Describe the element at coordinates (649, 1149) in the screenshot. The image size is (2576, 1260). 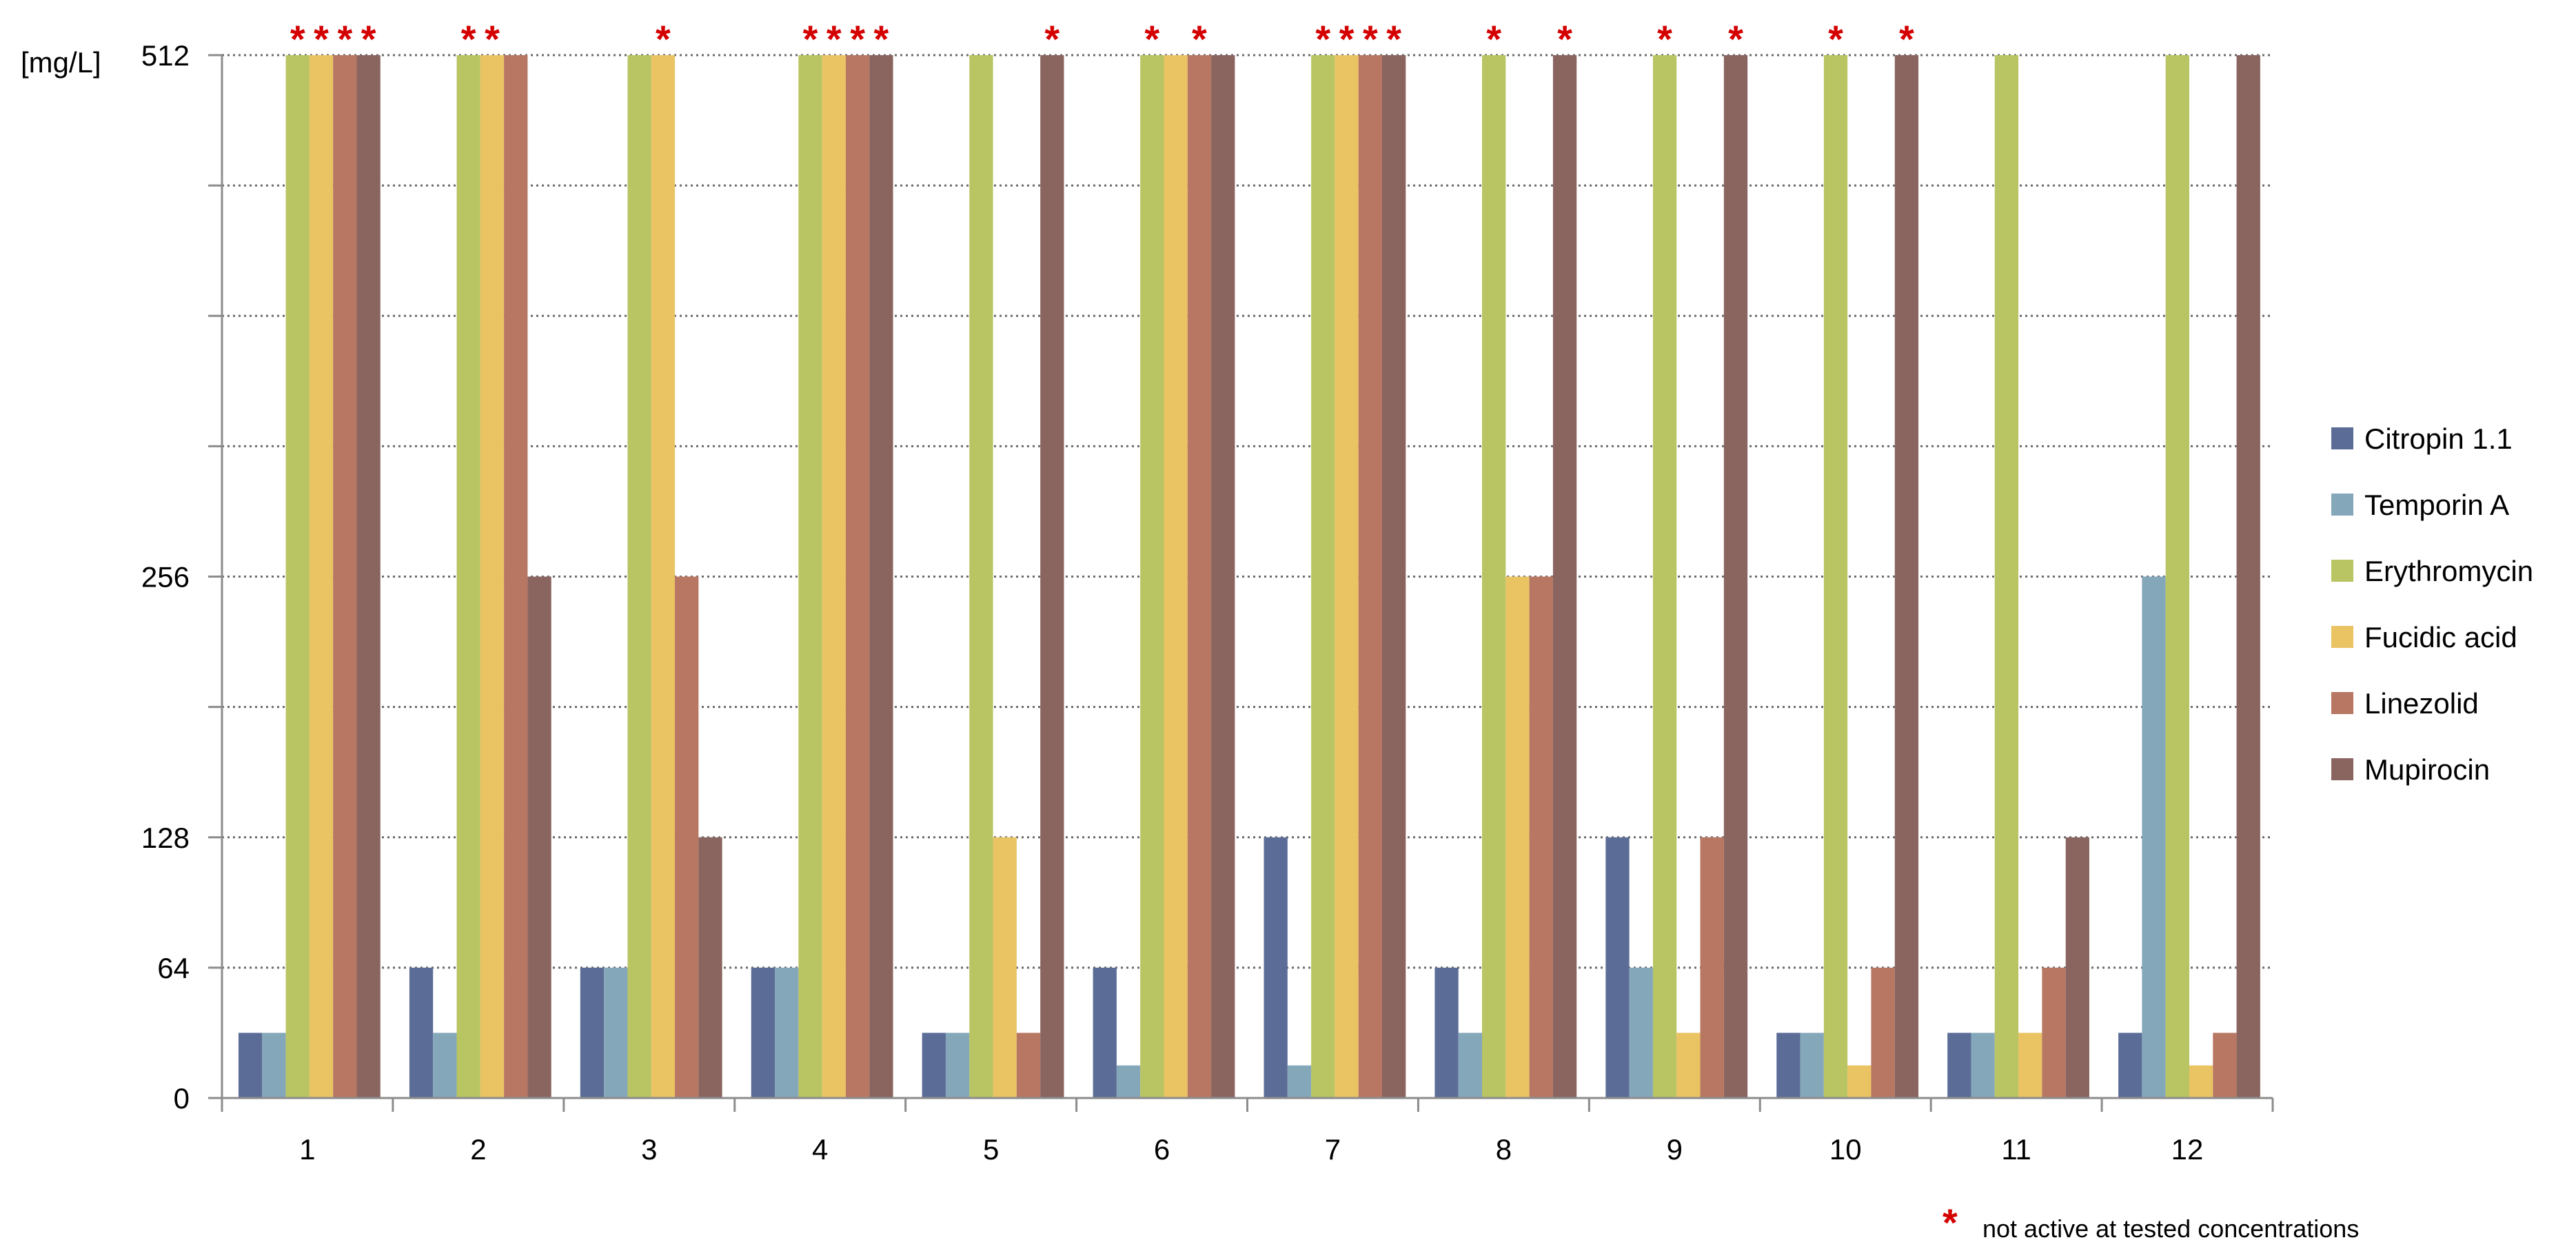
I see `x-tick-label: 3` at that location.